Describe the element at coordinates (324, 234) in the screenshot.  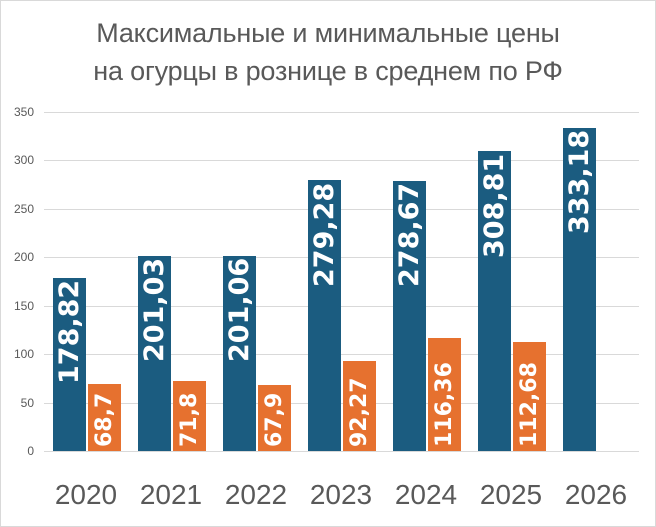
I see `data-label: 279,28` at that location.